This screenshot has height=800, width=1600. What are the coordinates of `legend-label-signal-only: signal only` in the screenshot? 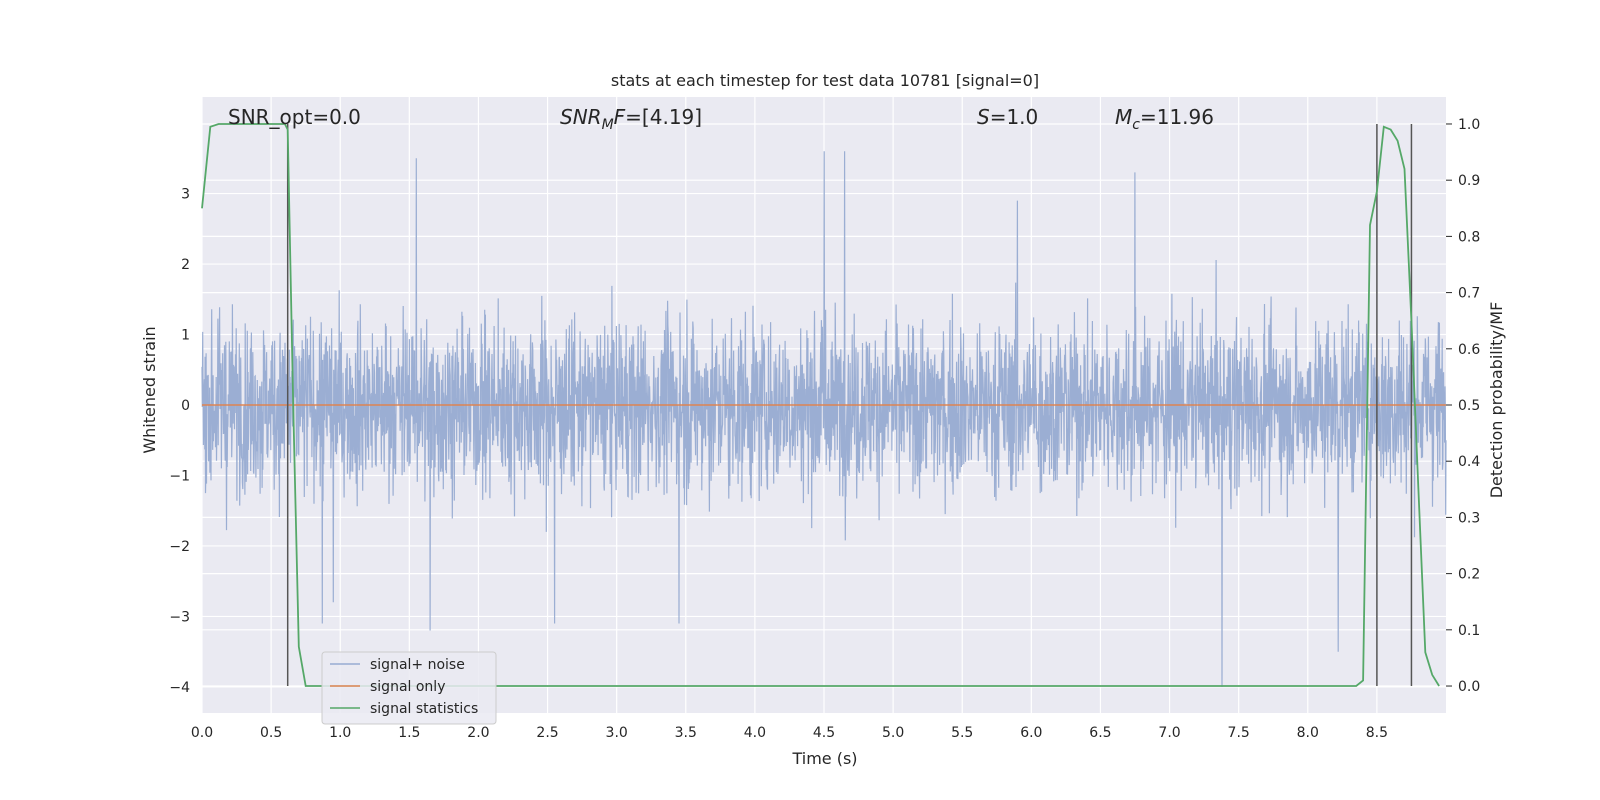 It's located at (407, 687).